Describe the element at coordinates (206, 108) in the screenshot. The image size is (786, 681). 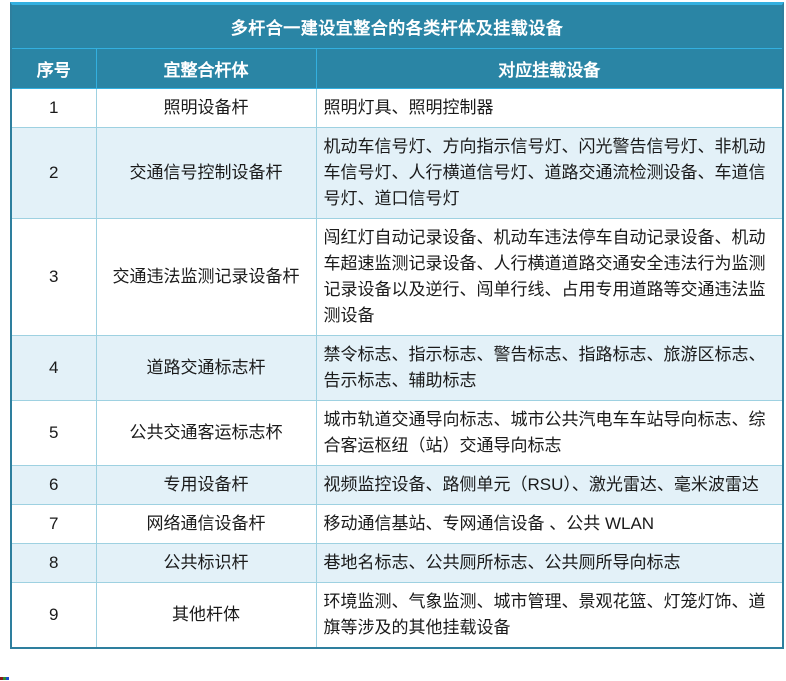
I see `cell-pole: 照明设备杆` at that location.